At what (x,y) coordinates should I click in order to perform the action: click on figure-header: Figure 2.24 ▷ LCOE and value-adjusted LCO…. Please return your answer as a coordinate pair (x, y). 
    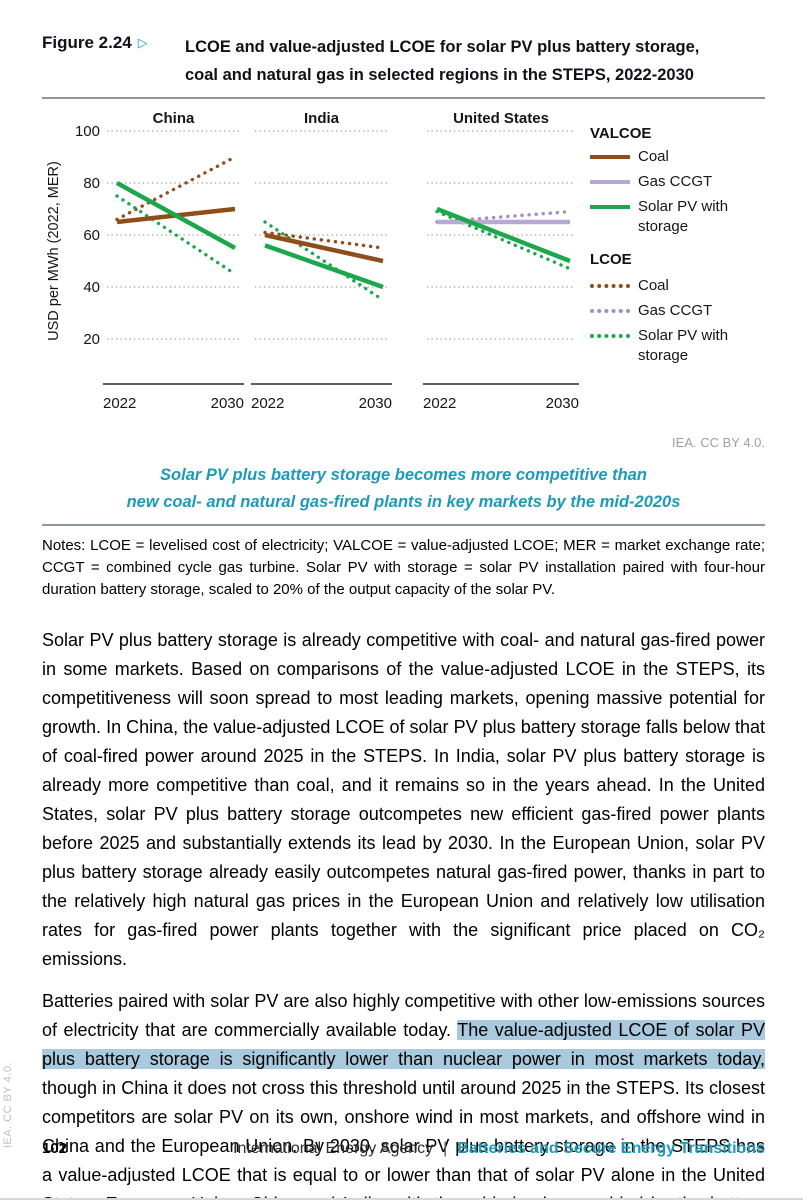
    Looking at the image, I should click on (403, 61).